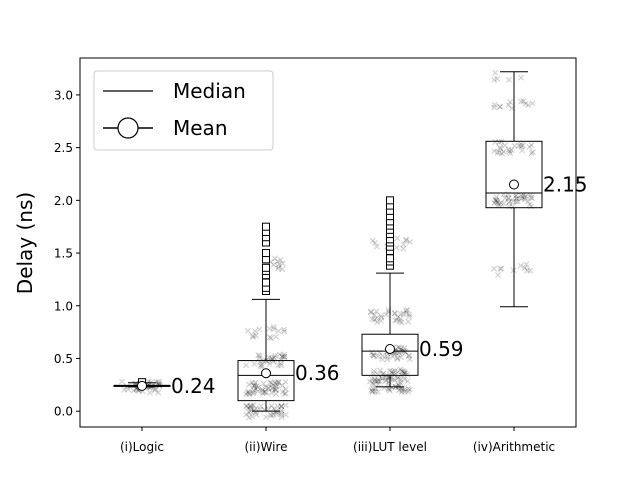 The image size is (640, 480). I want to click on legend-mean-swatch-circle, so click(128, 128).